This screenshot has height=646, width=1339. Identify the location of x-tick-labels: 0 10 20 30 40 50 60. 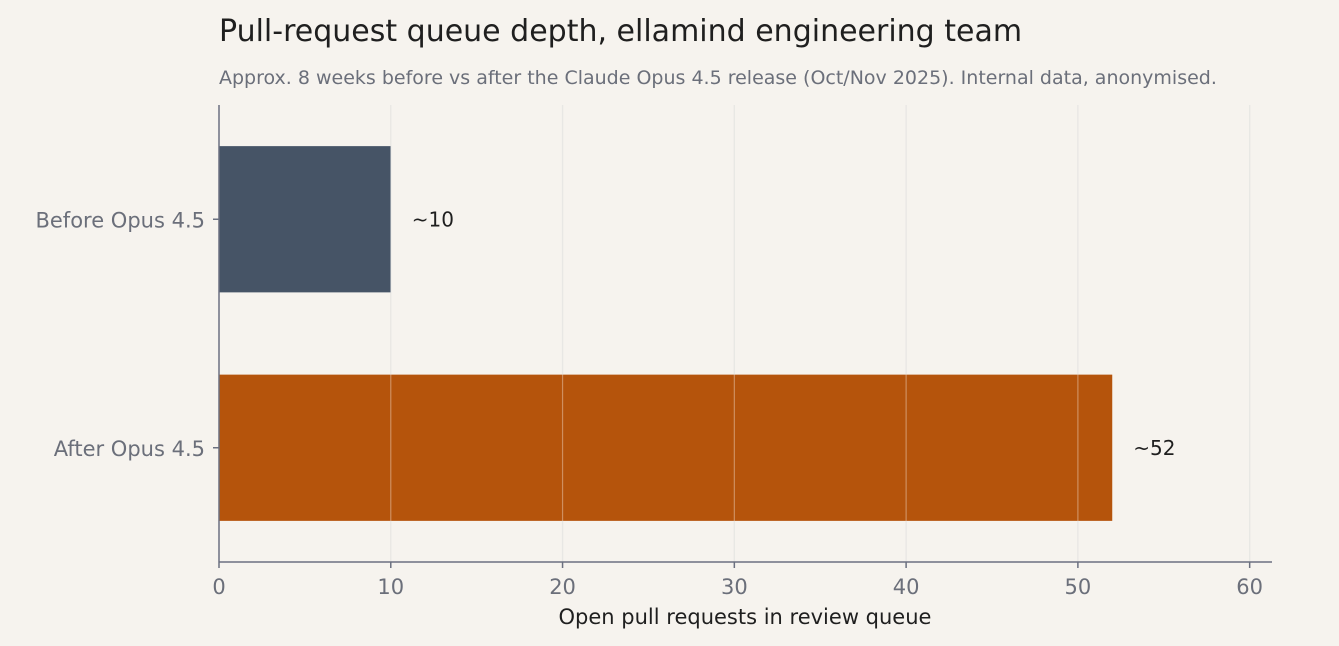
(737, 587).